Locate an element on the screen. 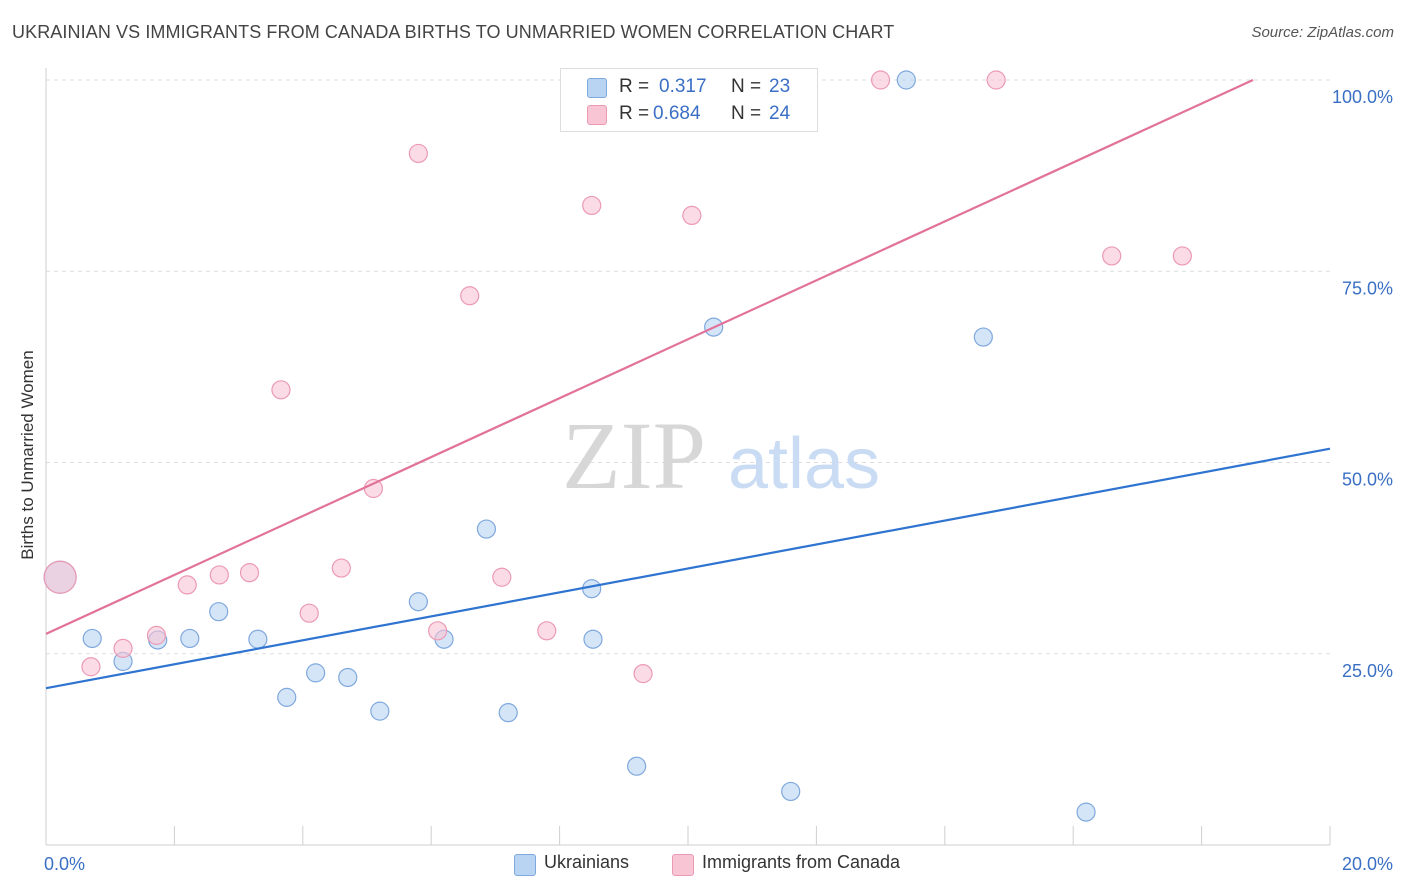  y-tick-label: 75.0% is located at coordinates (1367, 288).